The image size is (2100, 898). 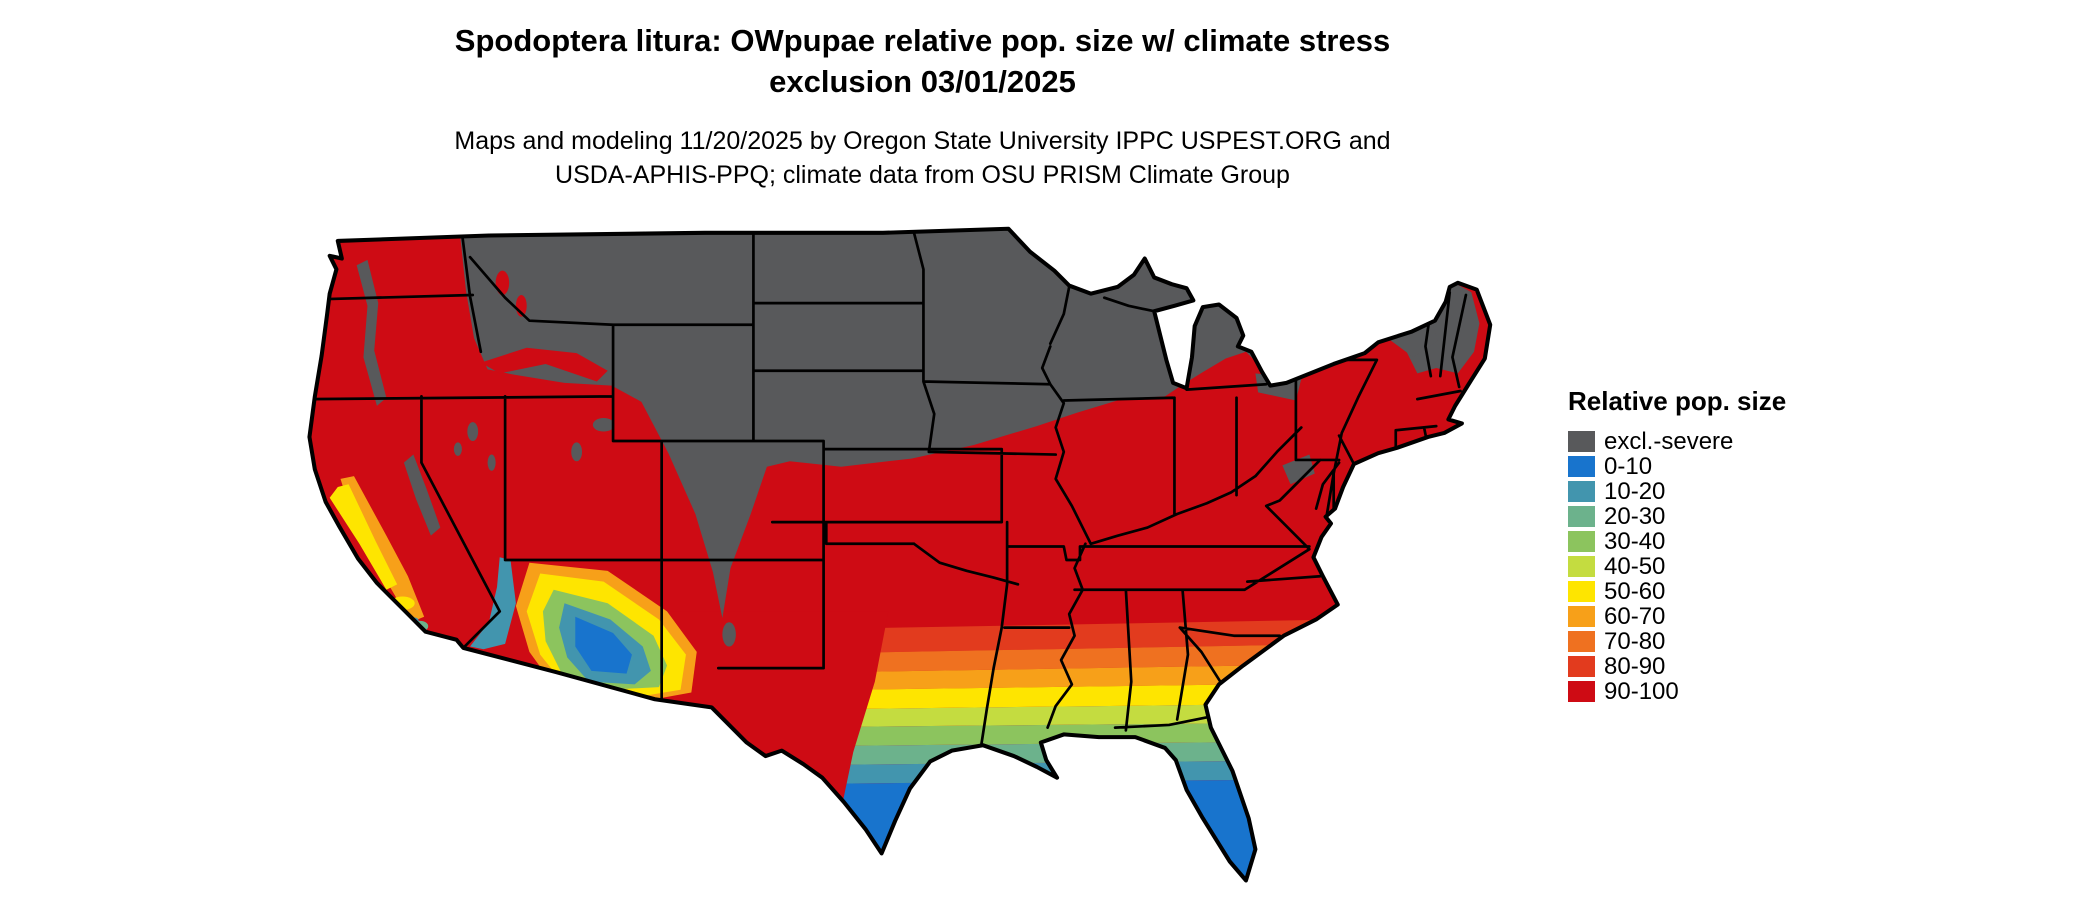 I want to click on legend-label: 50-60, so click(x=1635, y=591).